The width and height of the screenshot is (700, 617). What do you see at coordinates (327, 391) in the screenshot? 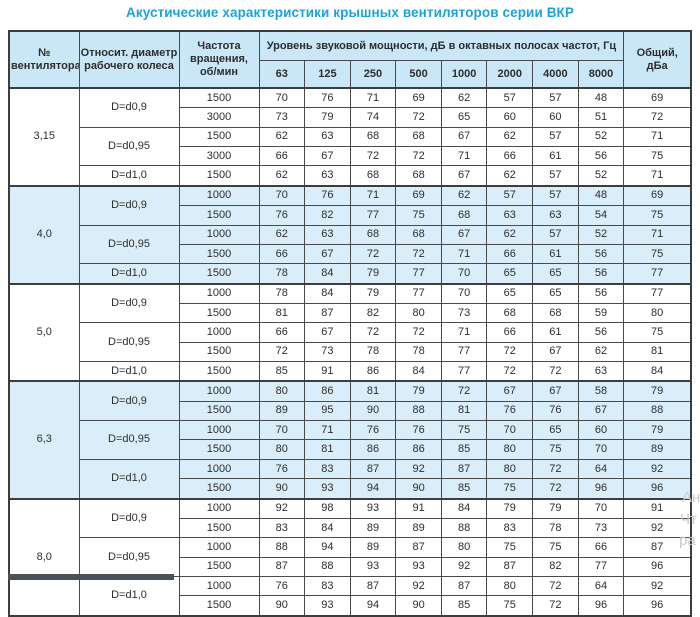
I see `cell-level: 86` at bounding box center [327, 391].